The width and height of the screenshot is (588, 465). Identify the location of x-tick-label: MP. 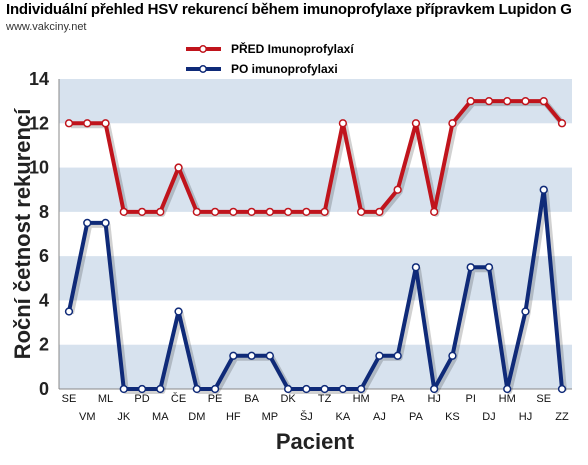
(270, 417).